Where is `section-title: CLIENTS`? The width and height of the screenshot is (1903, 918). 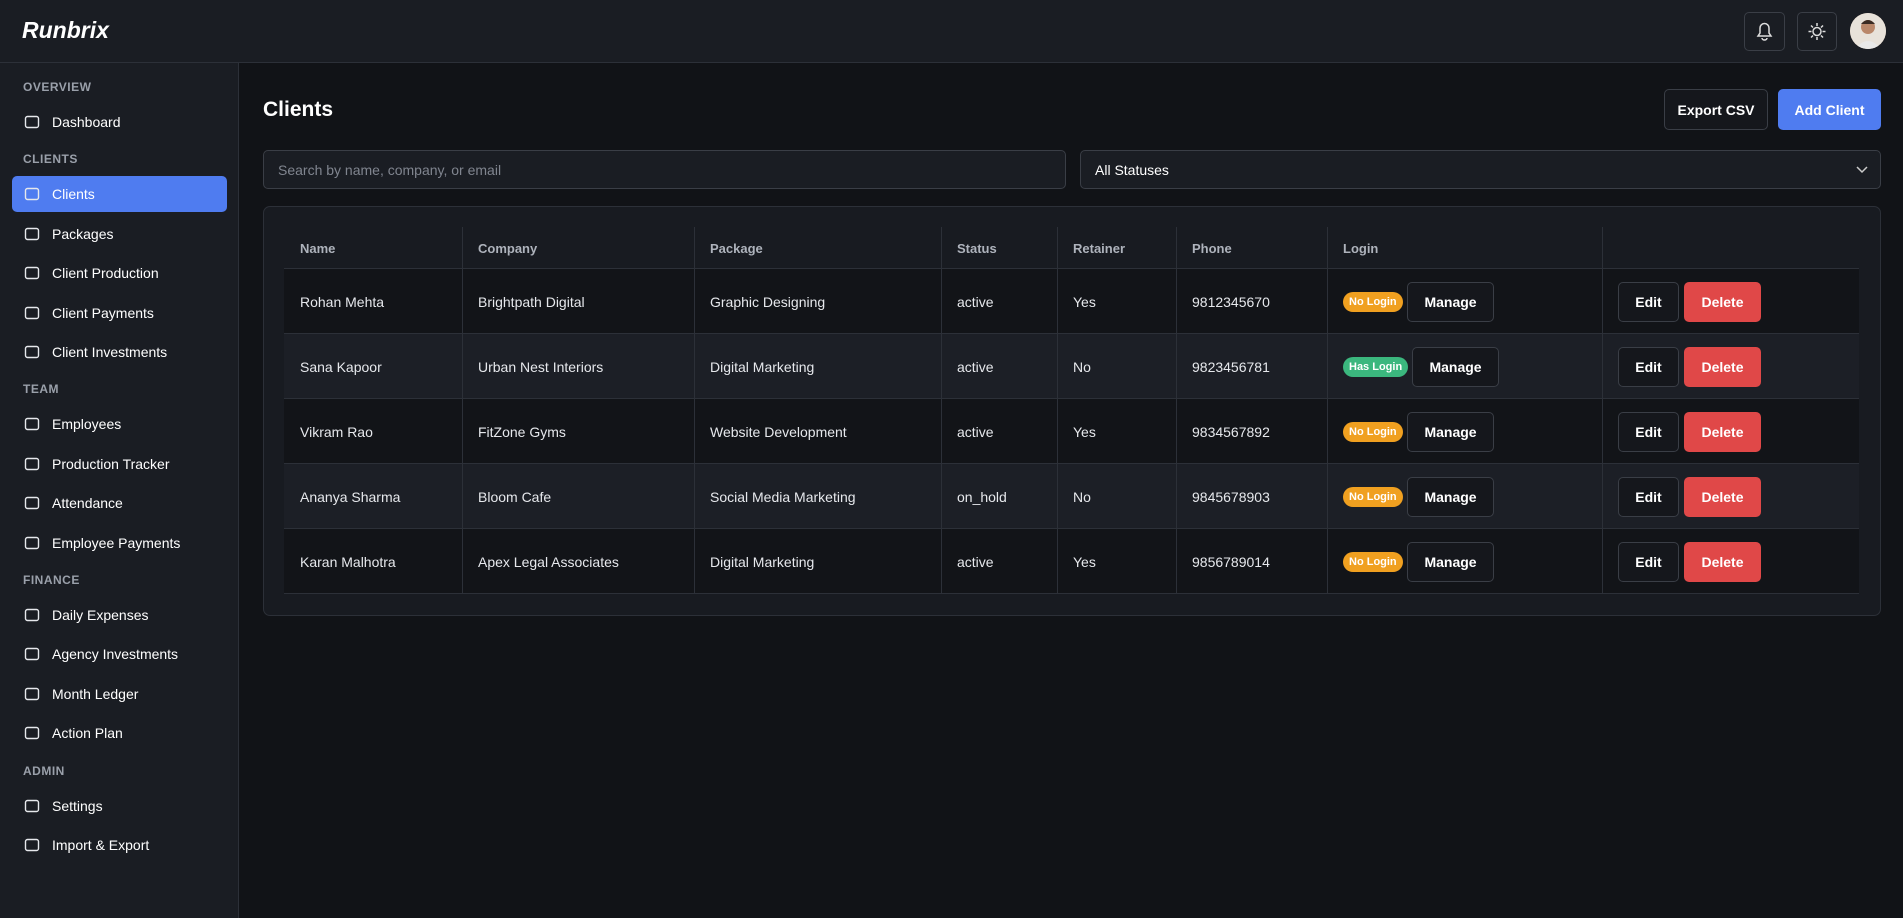
section-title: CLIENTS is located at coordinates (50, 159).